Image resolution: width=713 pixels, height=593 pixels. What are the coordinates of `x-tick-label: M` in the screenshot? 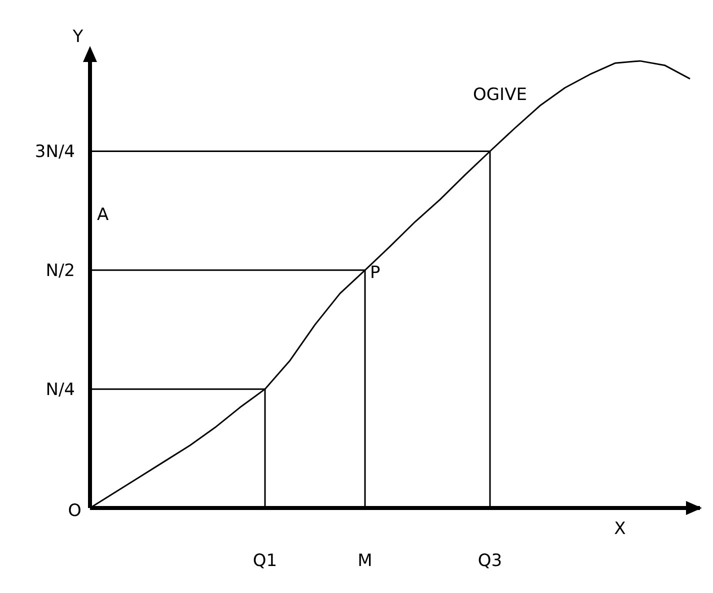 It's located at (365, 561).